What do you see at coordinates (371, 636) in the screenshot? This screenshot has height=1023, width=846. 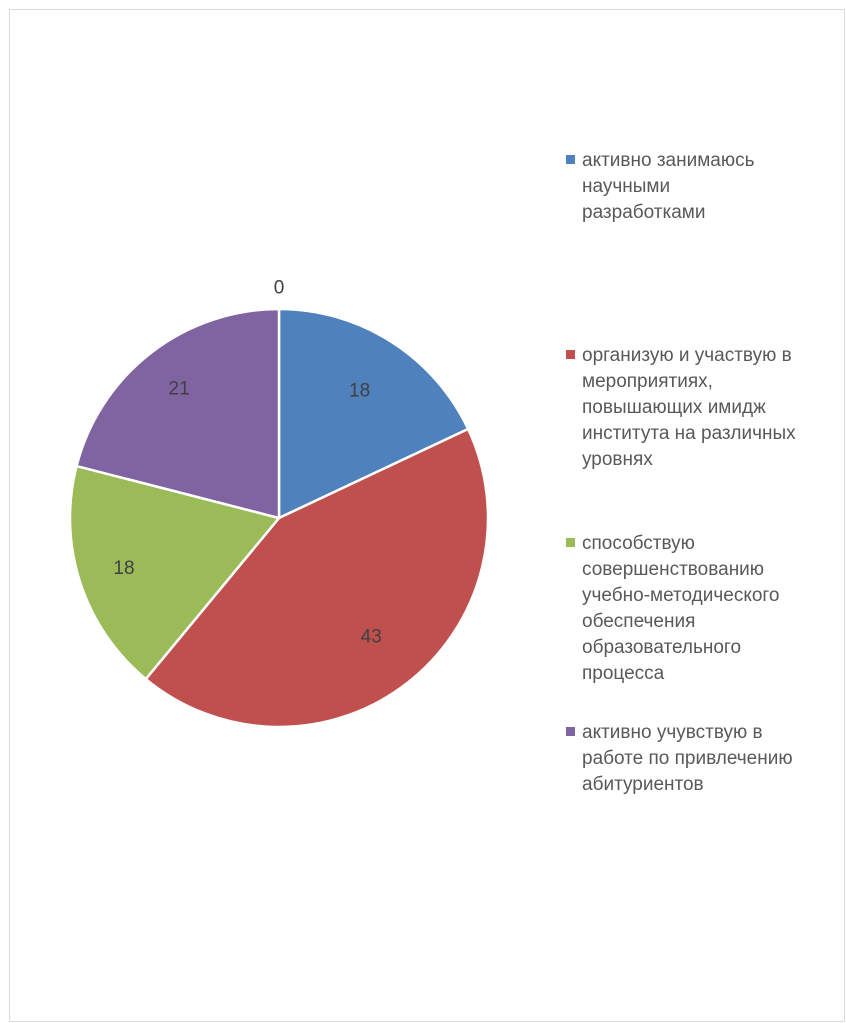 I see `data-label: 43` at bounding box center [371, 636].